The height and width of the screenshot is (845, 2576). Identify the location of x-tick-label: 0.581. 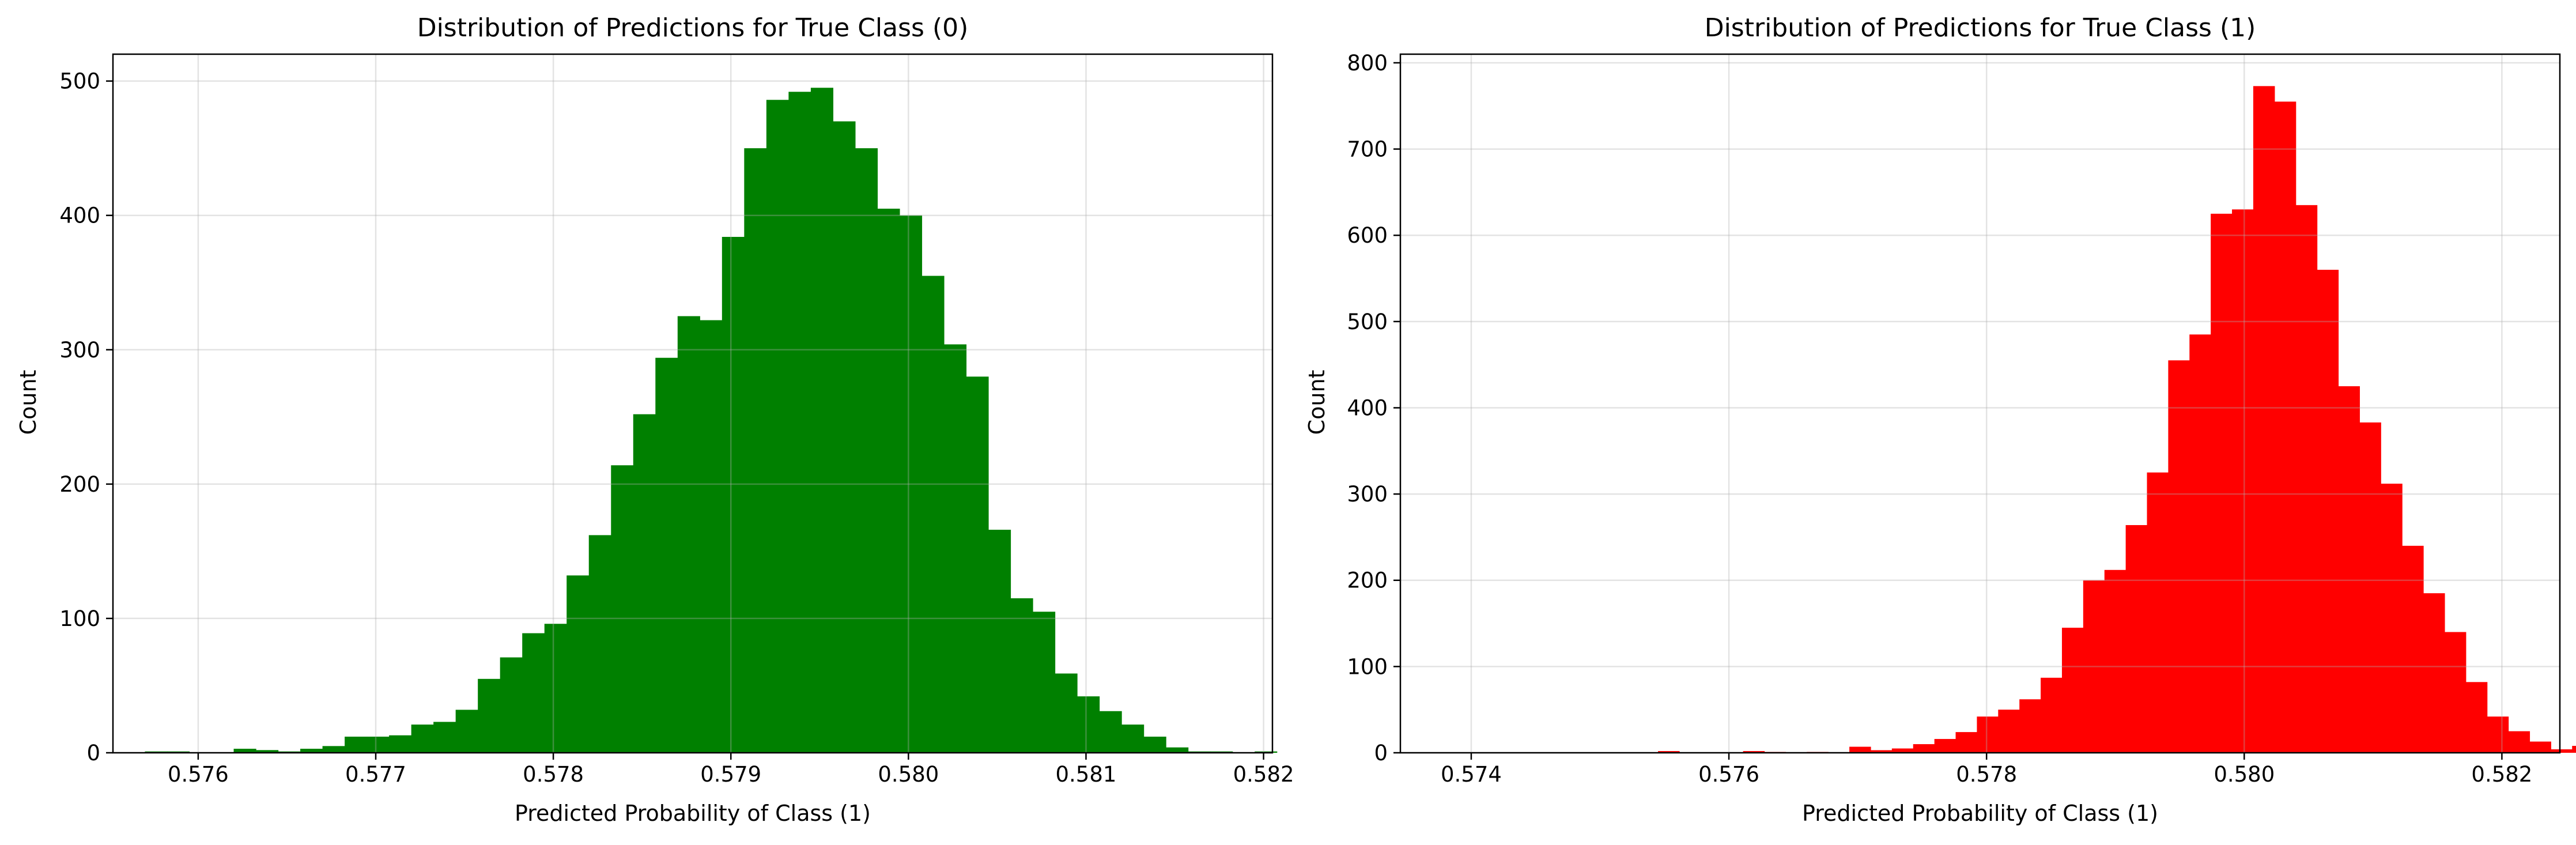
(1086, 774).